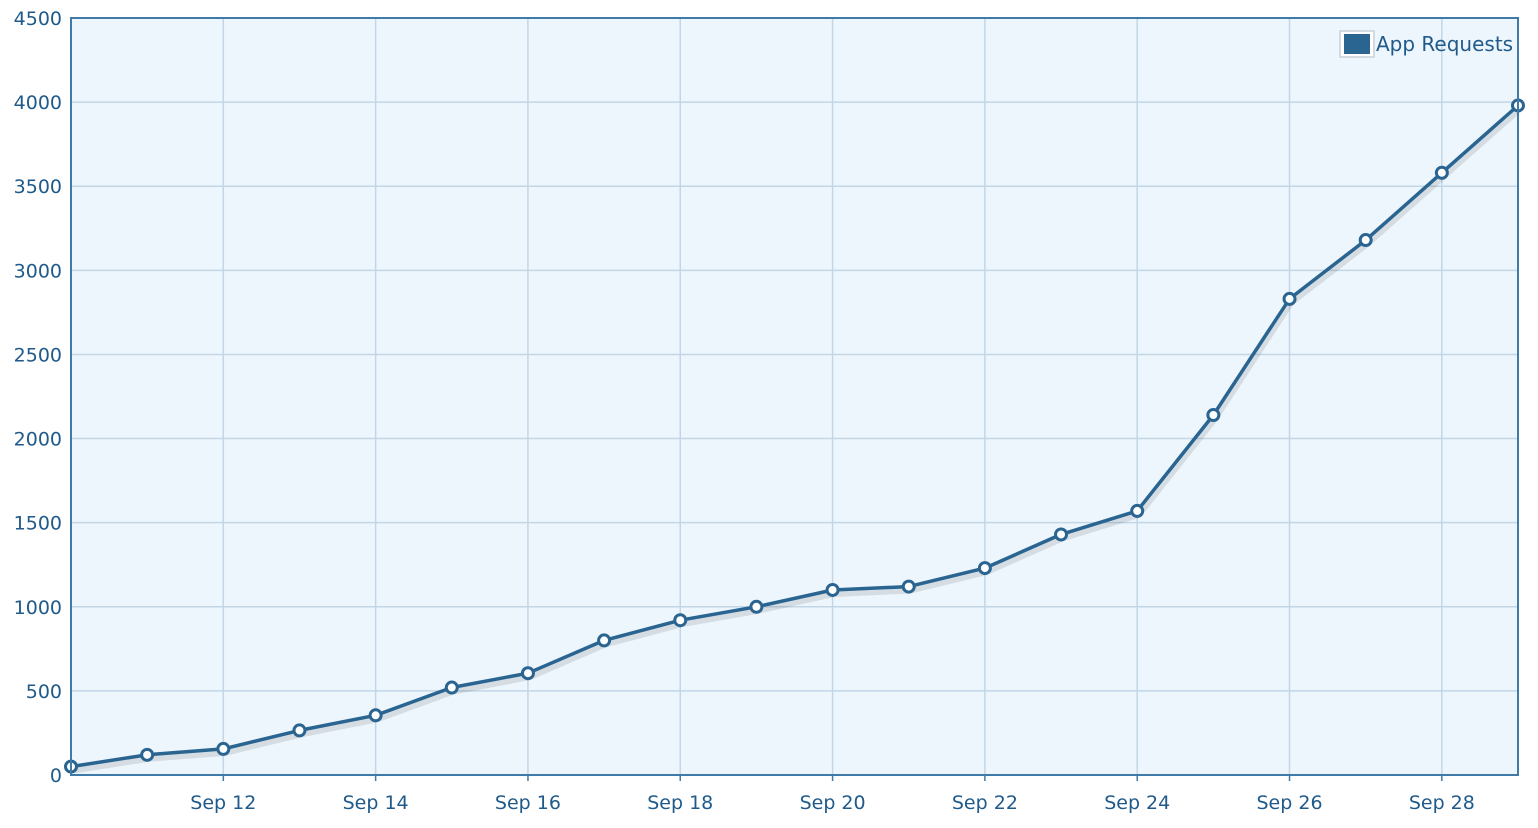 The height and width of the screenshot is (828, 1538). I want to click on x-tick-label: Sep 20, so click(833, 803).